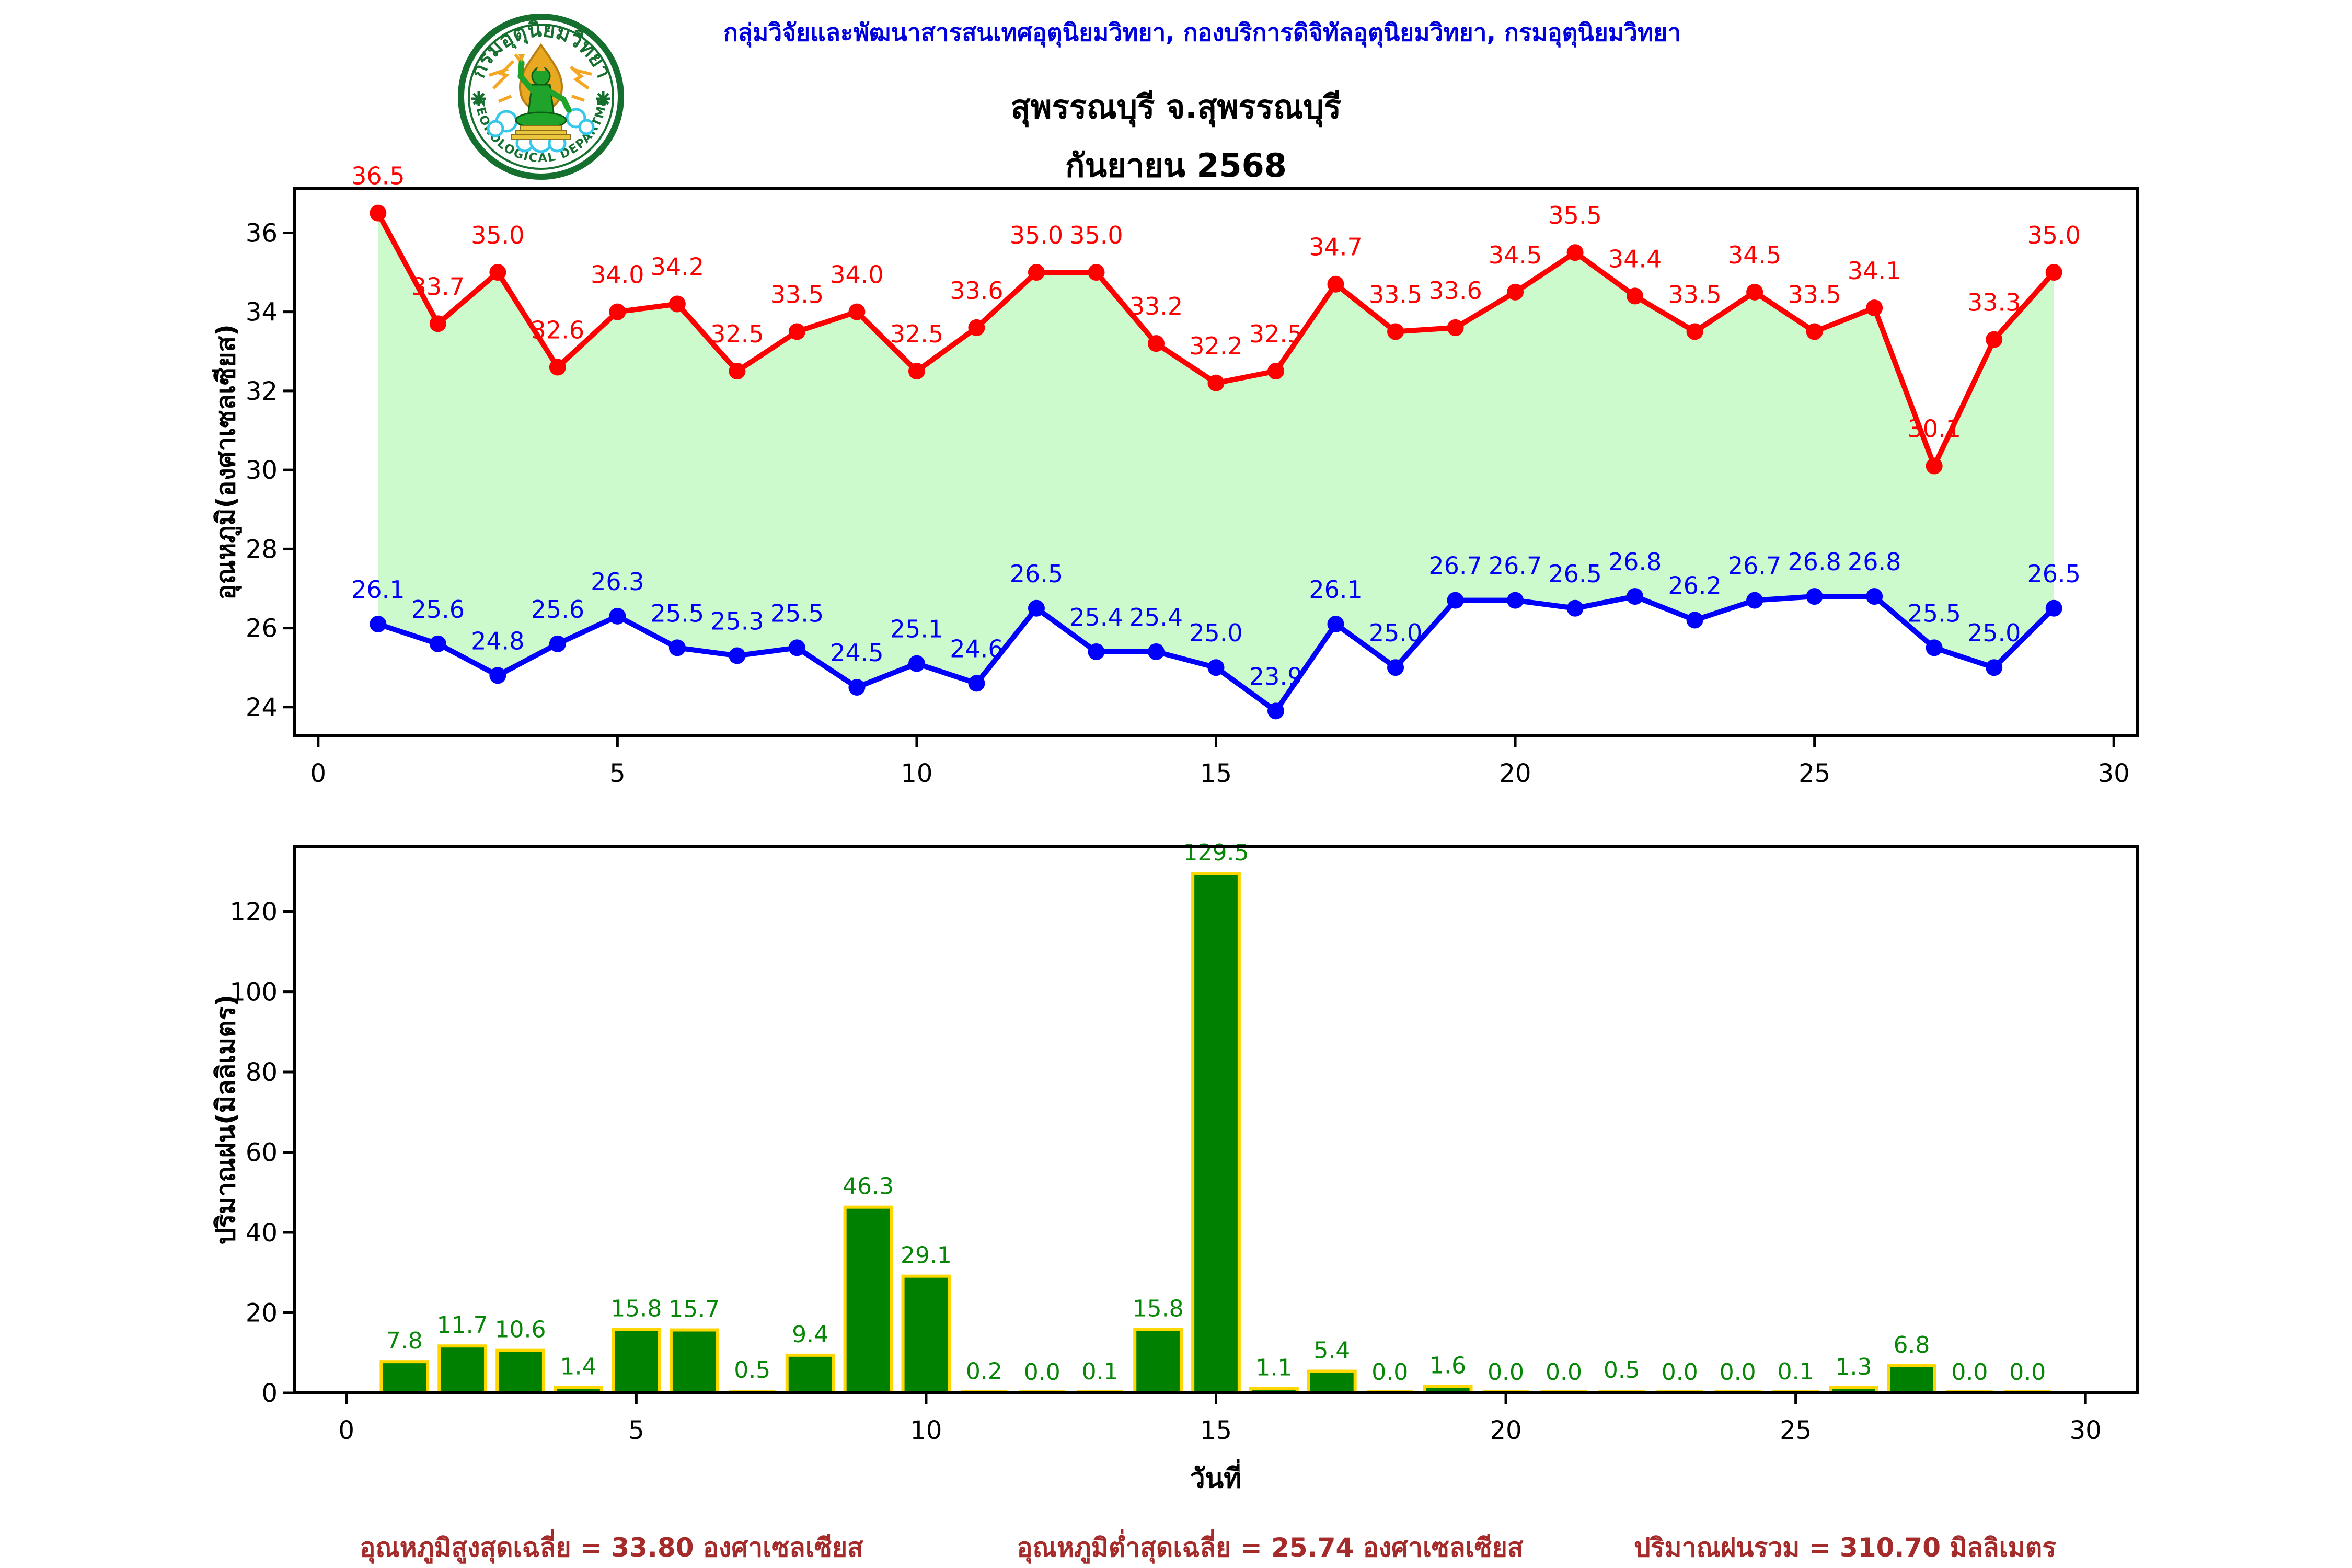  What do you see at coordinates (226, 462) in the screenshot?
I see `temp-axis-label: อุณหภูมิ(องศาเซลเซียส)` at bounding box center [226, 462].